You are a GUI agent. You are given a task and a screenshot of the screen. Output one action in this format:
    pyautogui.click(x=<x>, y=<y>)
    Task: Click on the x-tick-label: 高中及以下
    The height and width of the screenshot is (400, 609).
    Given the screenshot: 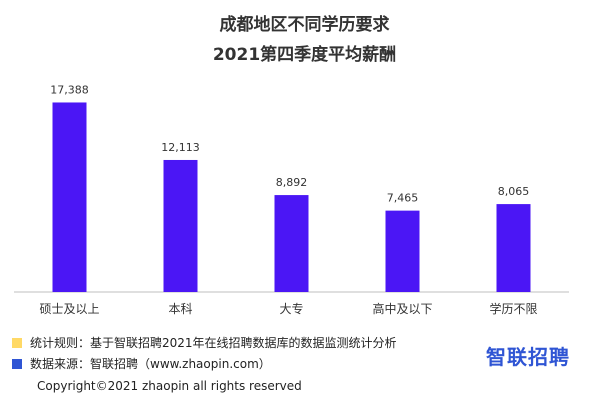 What is the action you would take?
    pyautogui.click(x=402, y=308)
    